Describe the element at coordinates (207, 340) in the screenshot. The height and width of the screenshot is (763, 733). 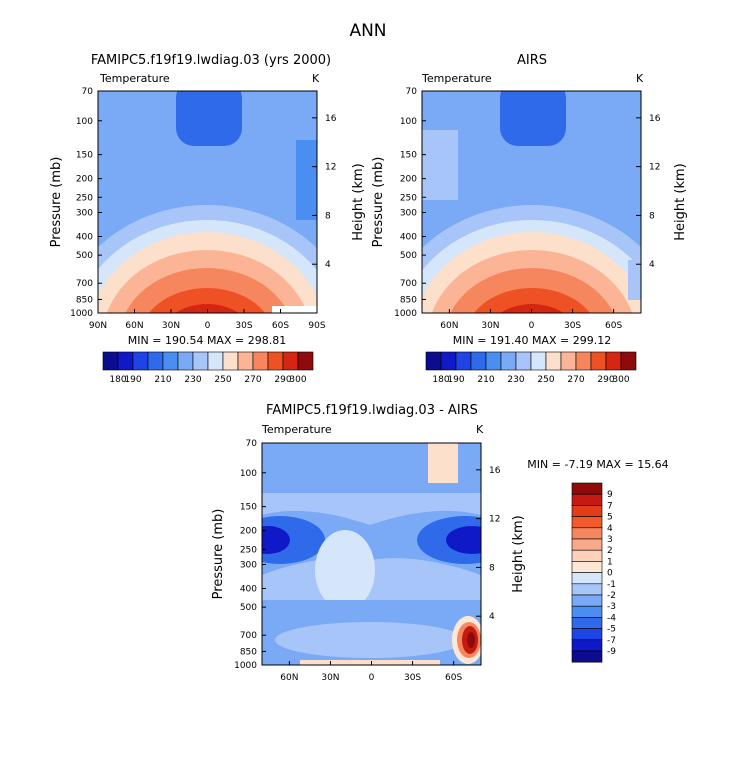
I see `panel-model-stats: MIN = 190.54 MAX = 298.81` at that location.